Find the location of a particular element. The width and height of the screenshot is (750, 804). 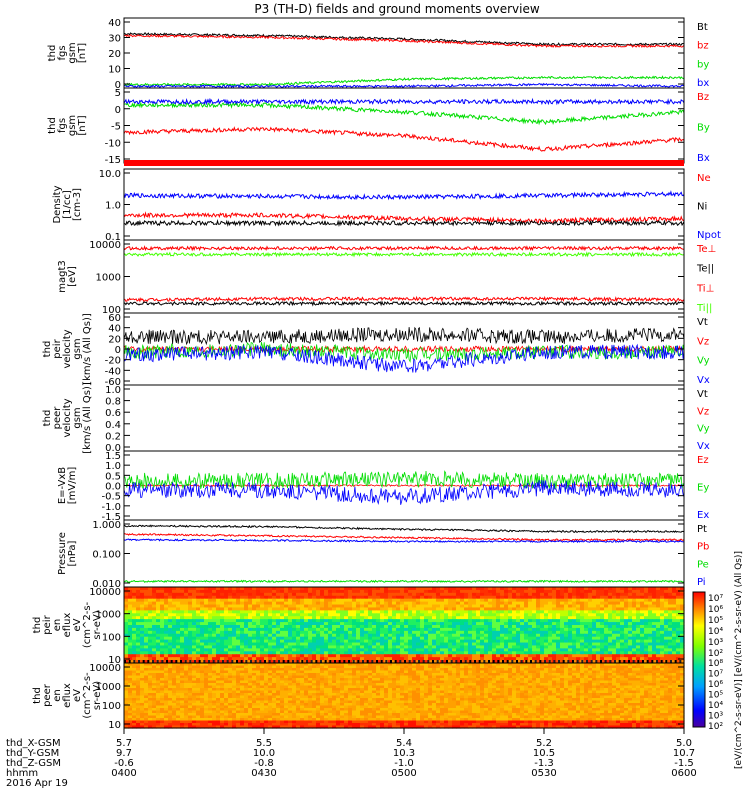

legend-entry: Ey is located at coordinates (703, 488).